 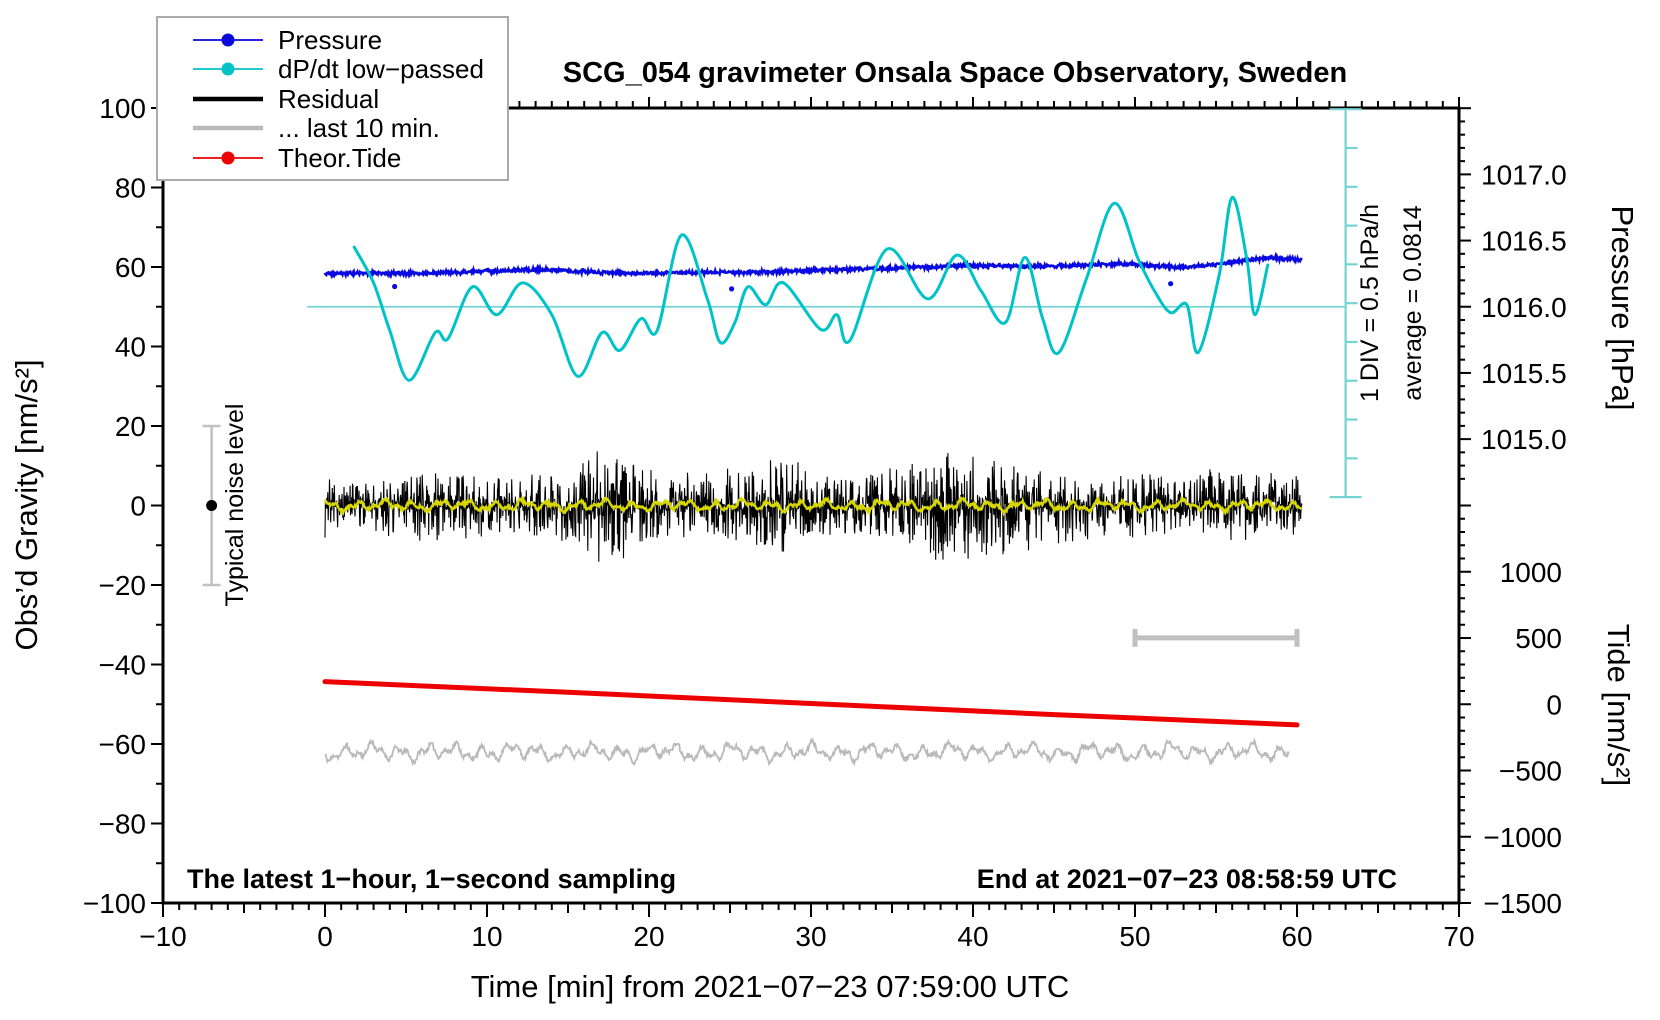 What do you see at coordinates (339, 158) in the screenshot?
I see `legend-label-theortide: Theor.Tide` at bounding box center [339, 158].